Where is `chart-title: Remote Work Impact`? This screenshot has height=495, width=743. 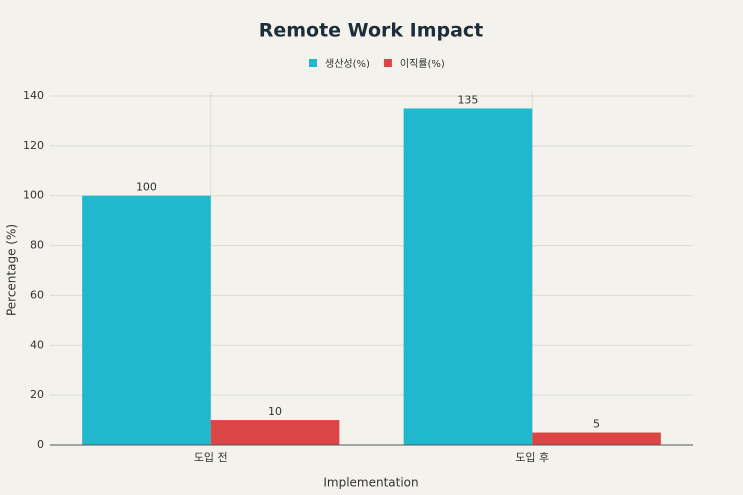 chart-title: Remote Work Impact is located at coordinates (371, 31).